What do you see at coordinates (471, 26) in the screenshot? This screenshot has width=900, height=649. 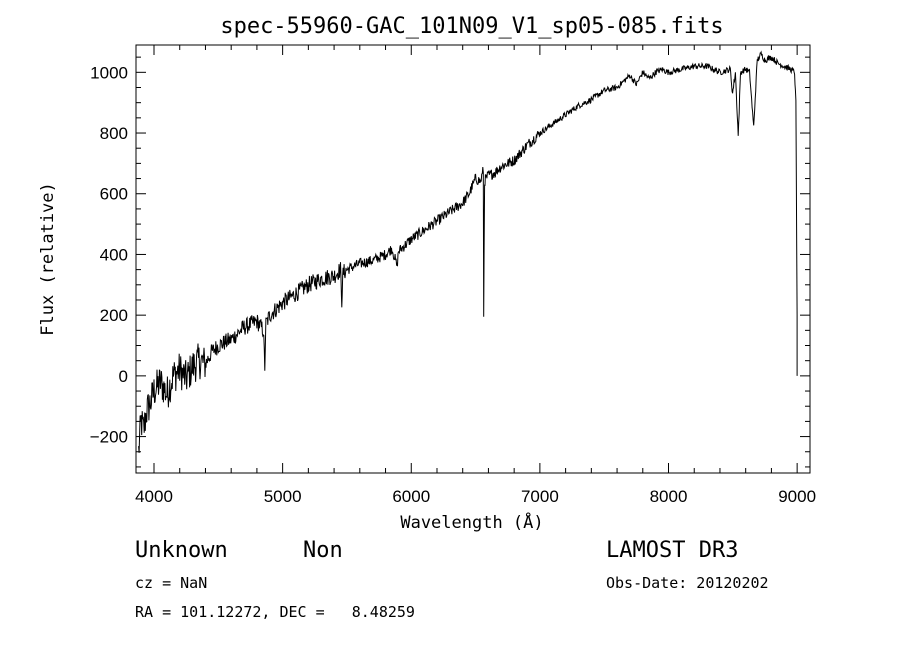 I see `chart-title: spec-55960-GAC_101N09_V1_sp05-085.fits` at bounding box center [471, 26].